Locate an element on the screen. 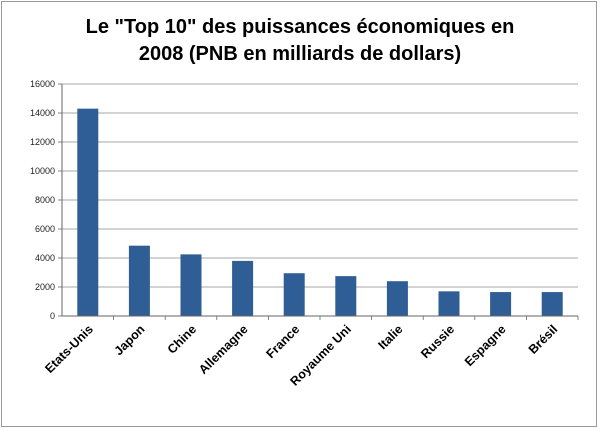 This screenshot has height=430, width=600. y-tick-label: 16000 is located at coordinates (42, 84).